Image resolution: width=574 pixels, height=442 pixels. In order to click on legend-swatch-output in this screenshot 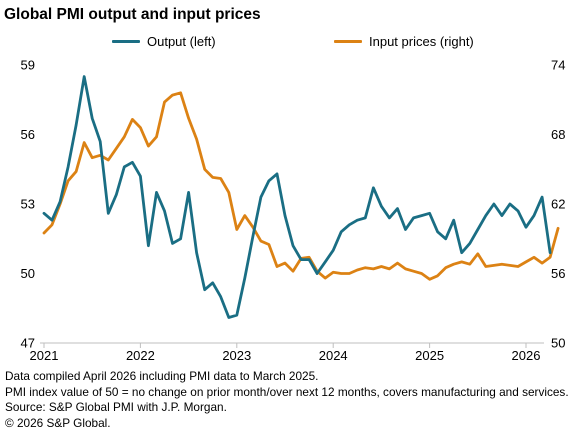, I will do `click(126, 41)`.